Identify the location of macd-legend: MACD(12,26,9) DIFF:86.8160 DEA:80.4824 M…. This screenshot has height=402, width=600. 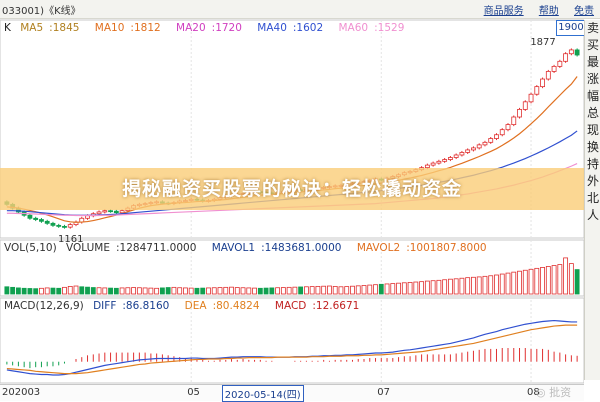
(187, 306).